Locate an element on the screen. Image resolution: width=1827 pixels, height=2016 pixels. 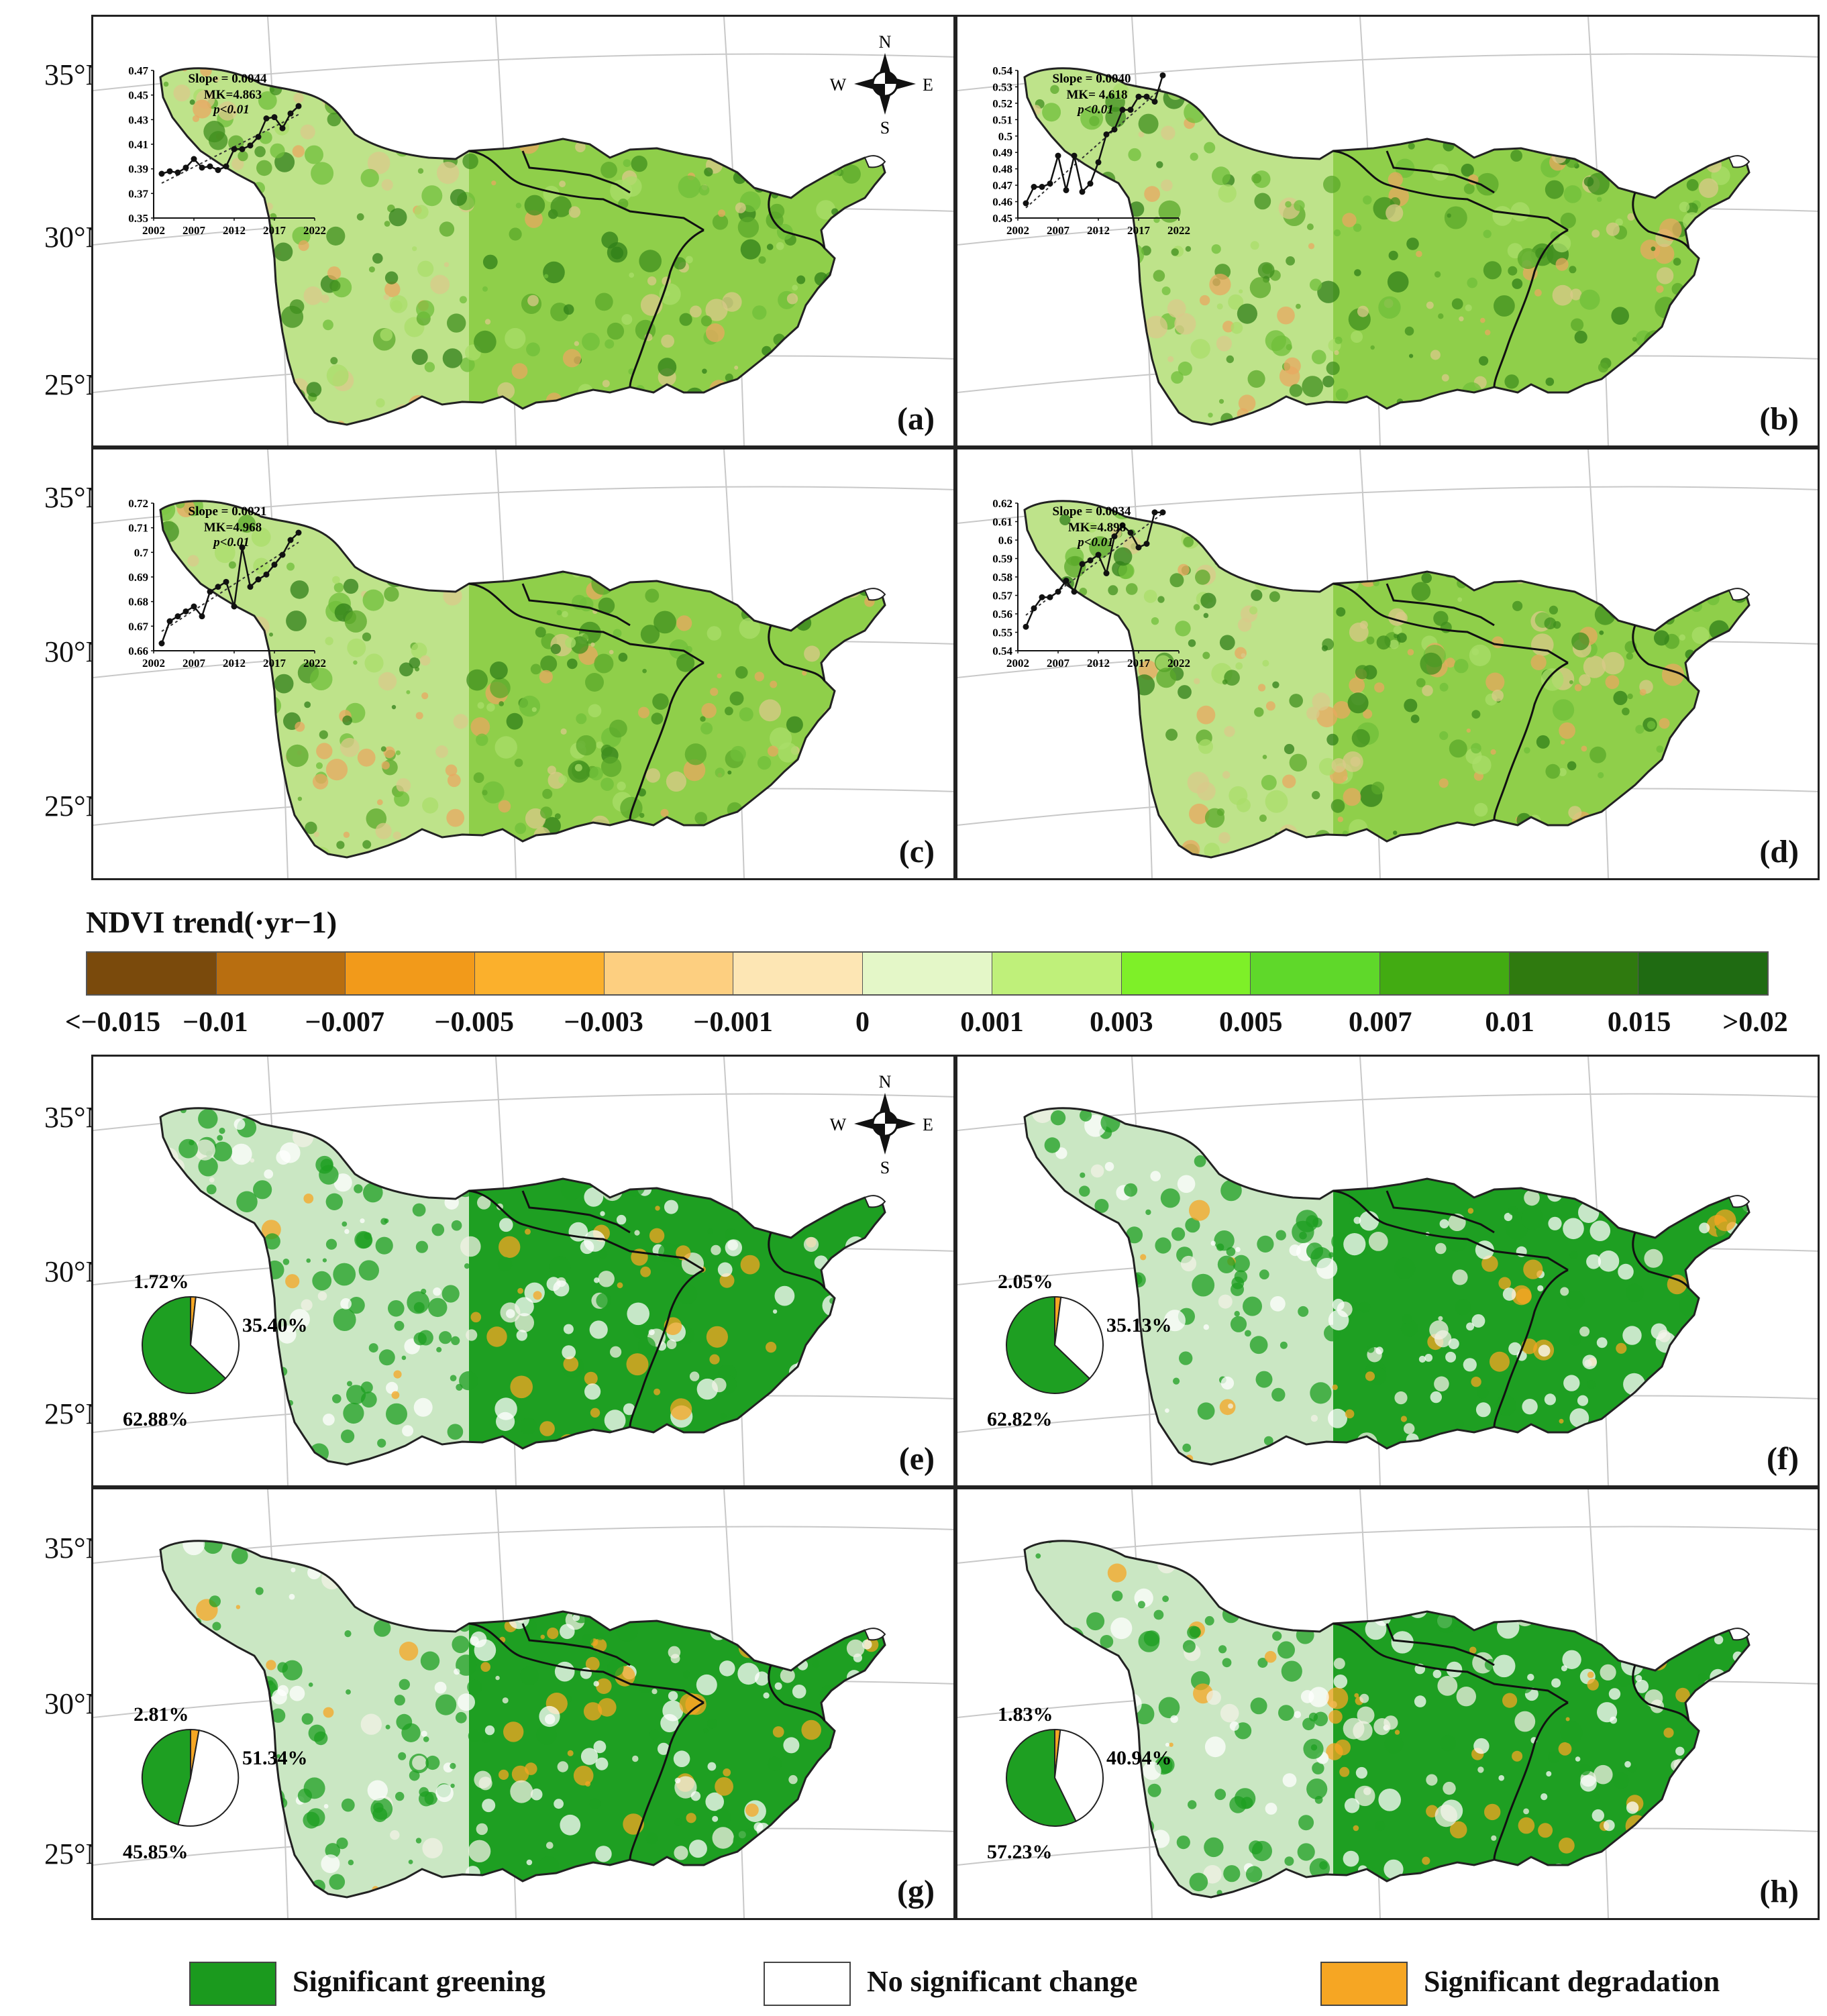
mk-label: MK=4.968 is located at coordinates (233, 528).